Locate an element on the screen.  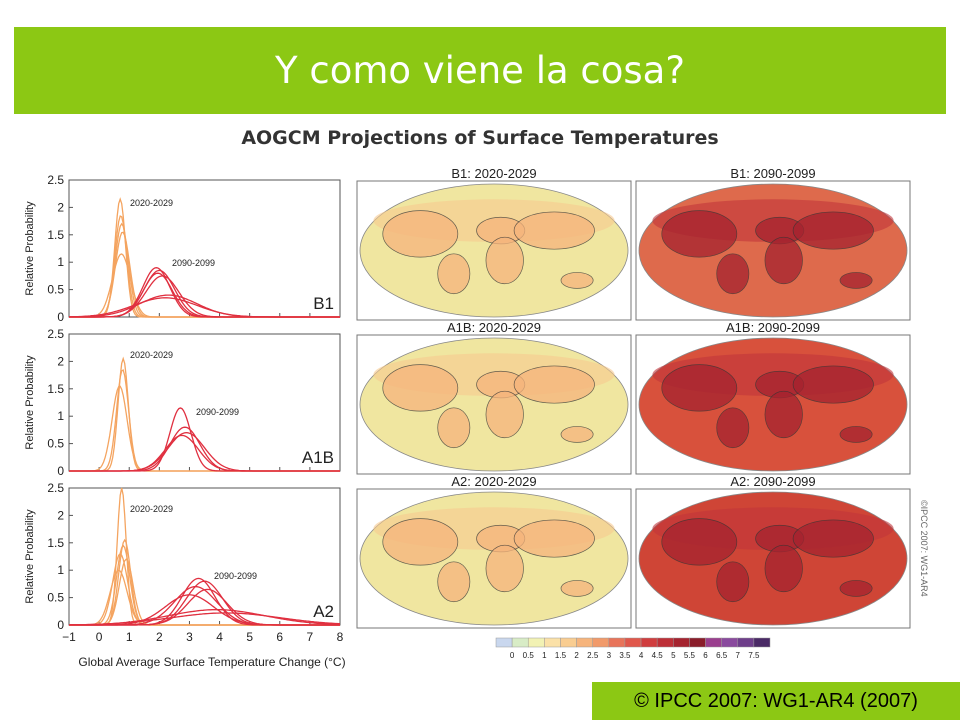
map-title: A1B: 2090-2099 is located at coordinates (773, 327).